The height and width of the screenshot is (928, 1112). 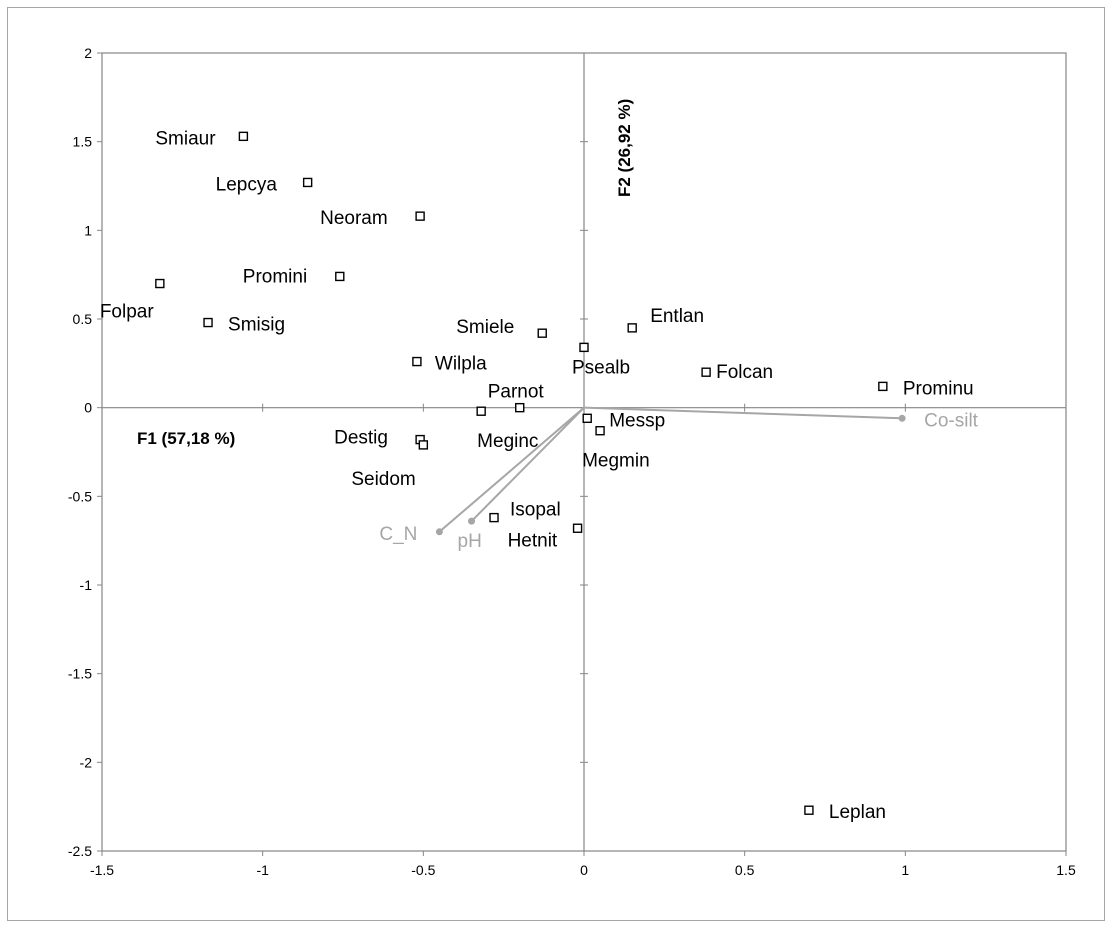 What do you see at coordinates (744, 372) in the screenshot?
I see `point-label: Folcan` at bounding box center [744, 372].